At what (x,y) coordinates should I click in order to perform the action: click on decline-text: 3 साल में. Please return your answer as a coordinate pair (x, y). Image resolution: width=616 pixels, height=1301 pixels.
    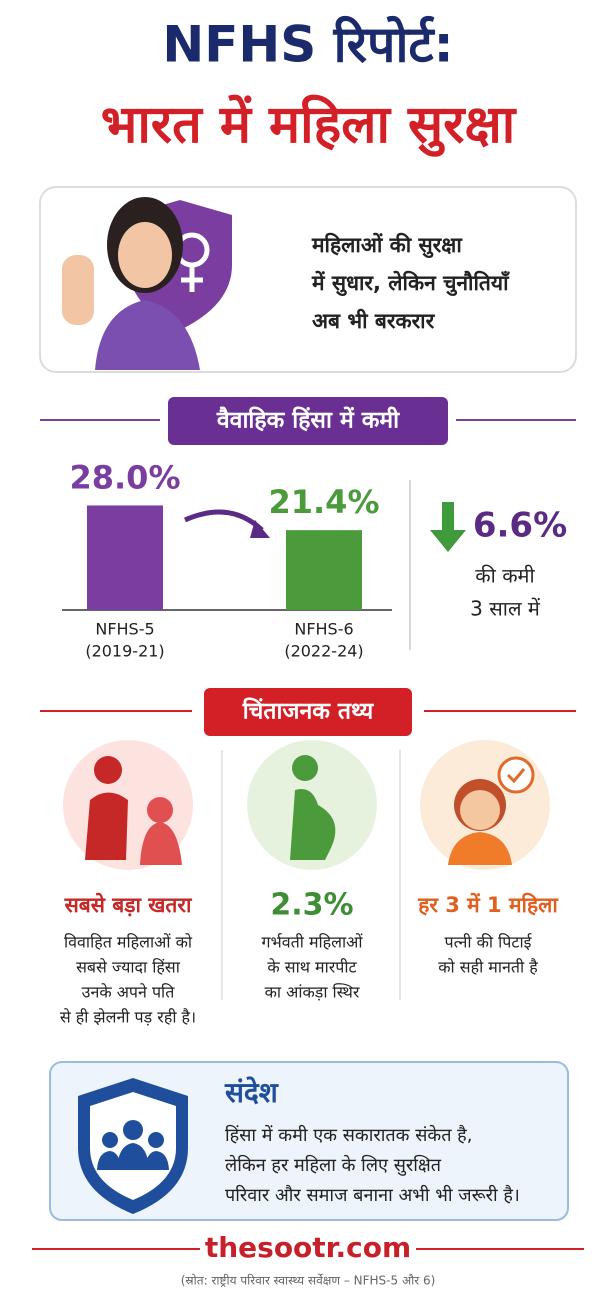
    Looking at the image, I should click on (505, 609).